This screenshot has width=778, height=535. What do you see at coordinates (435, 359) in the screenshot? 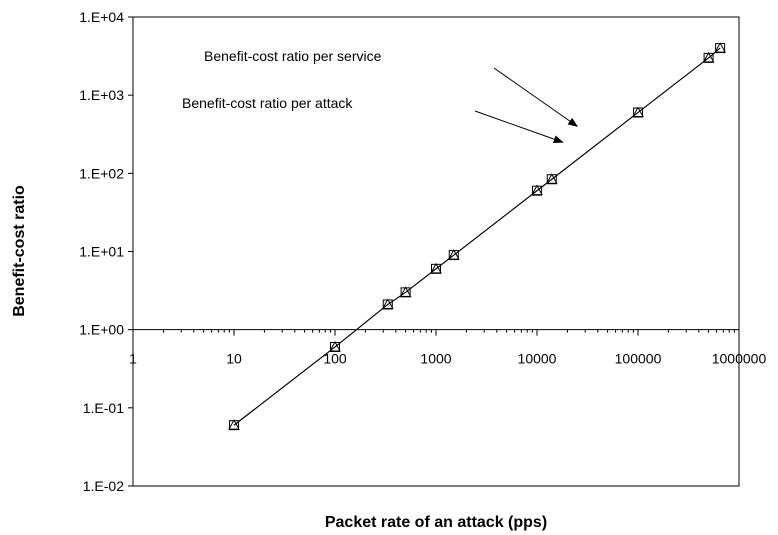
I see `x-tick-label: 1000` at bounding box center [435, 359].